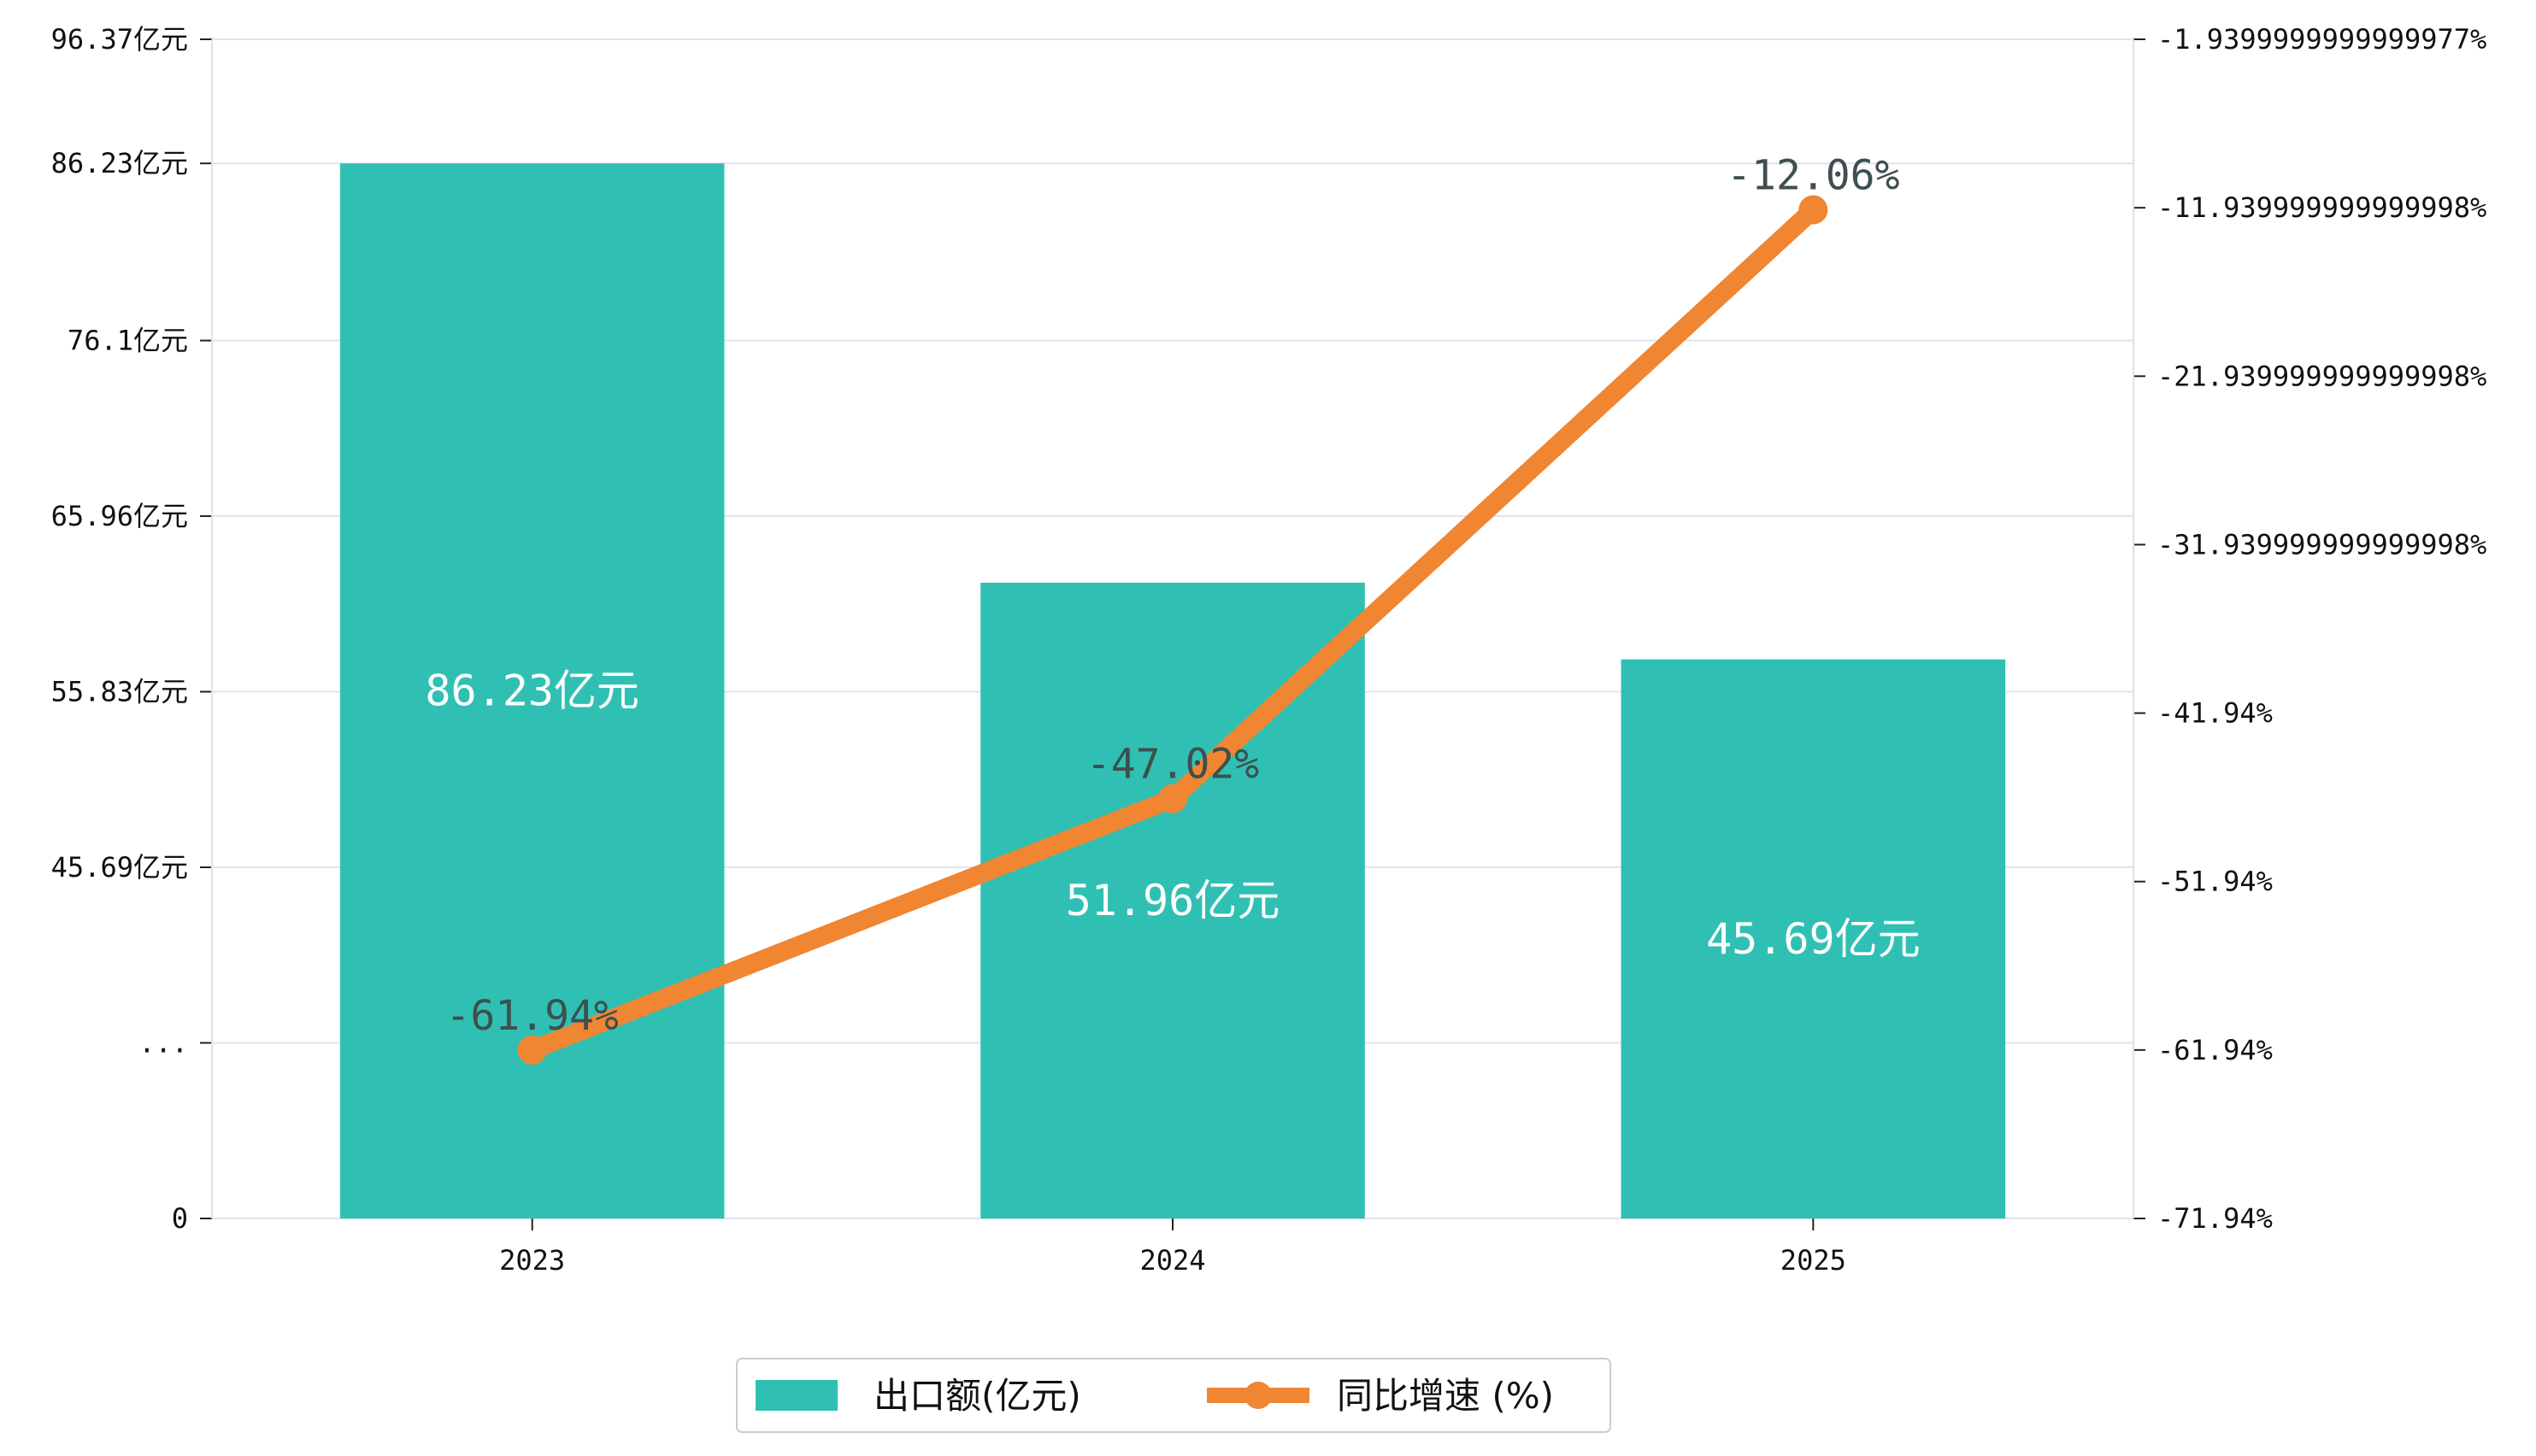 This screenshot has height=1456, width=2536. I want to click on bar-2025, so click(1813, 939).